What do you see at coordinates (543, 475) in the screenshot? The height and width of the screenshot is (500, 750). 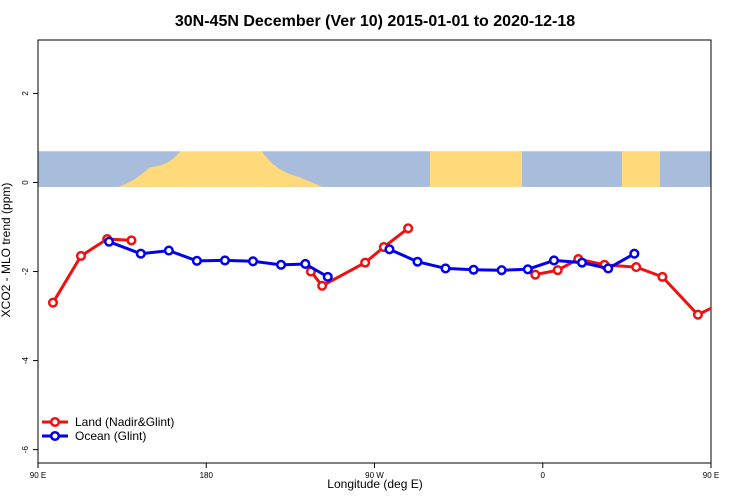 I see `x-tick-label: 0` at bounding box center [543, 475].